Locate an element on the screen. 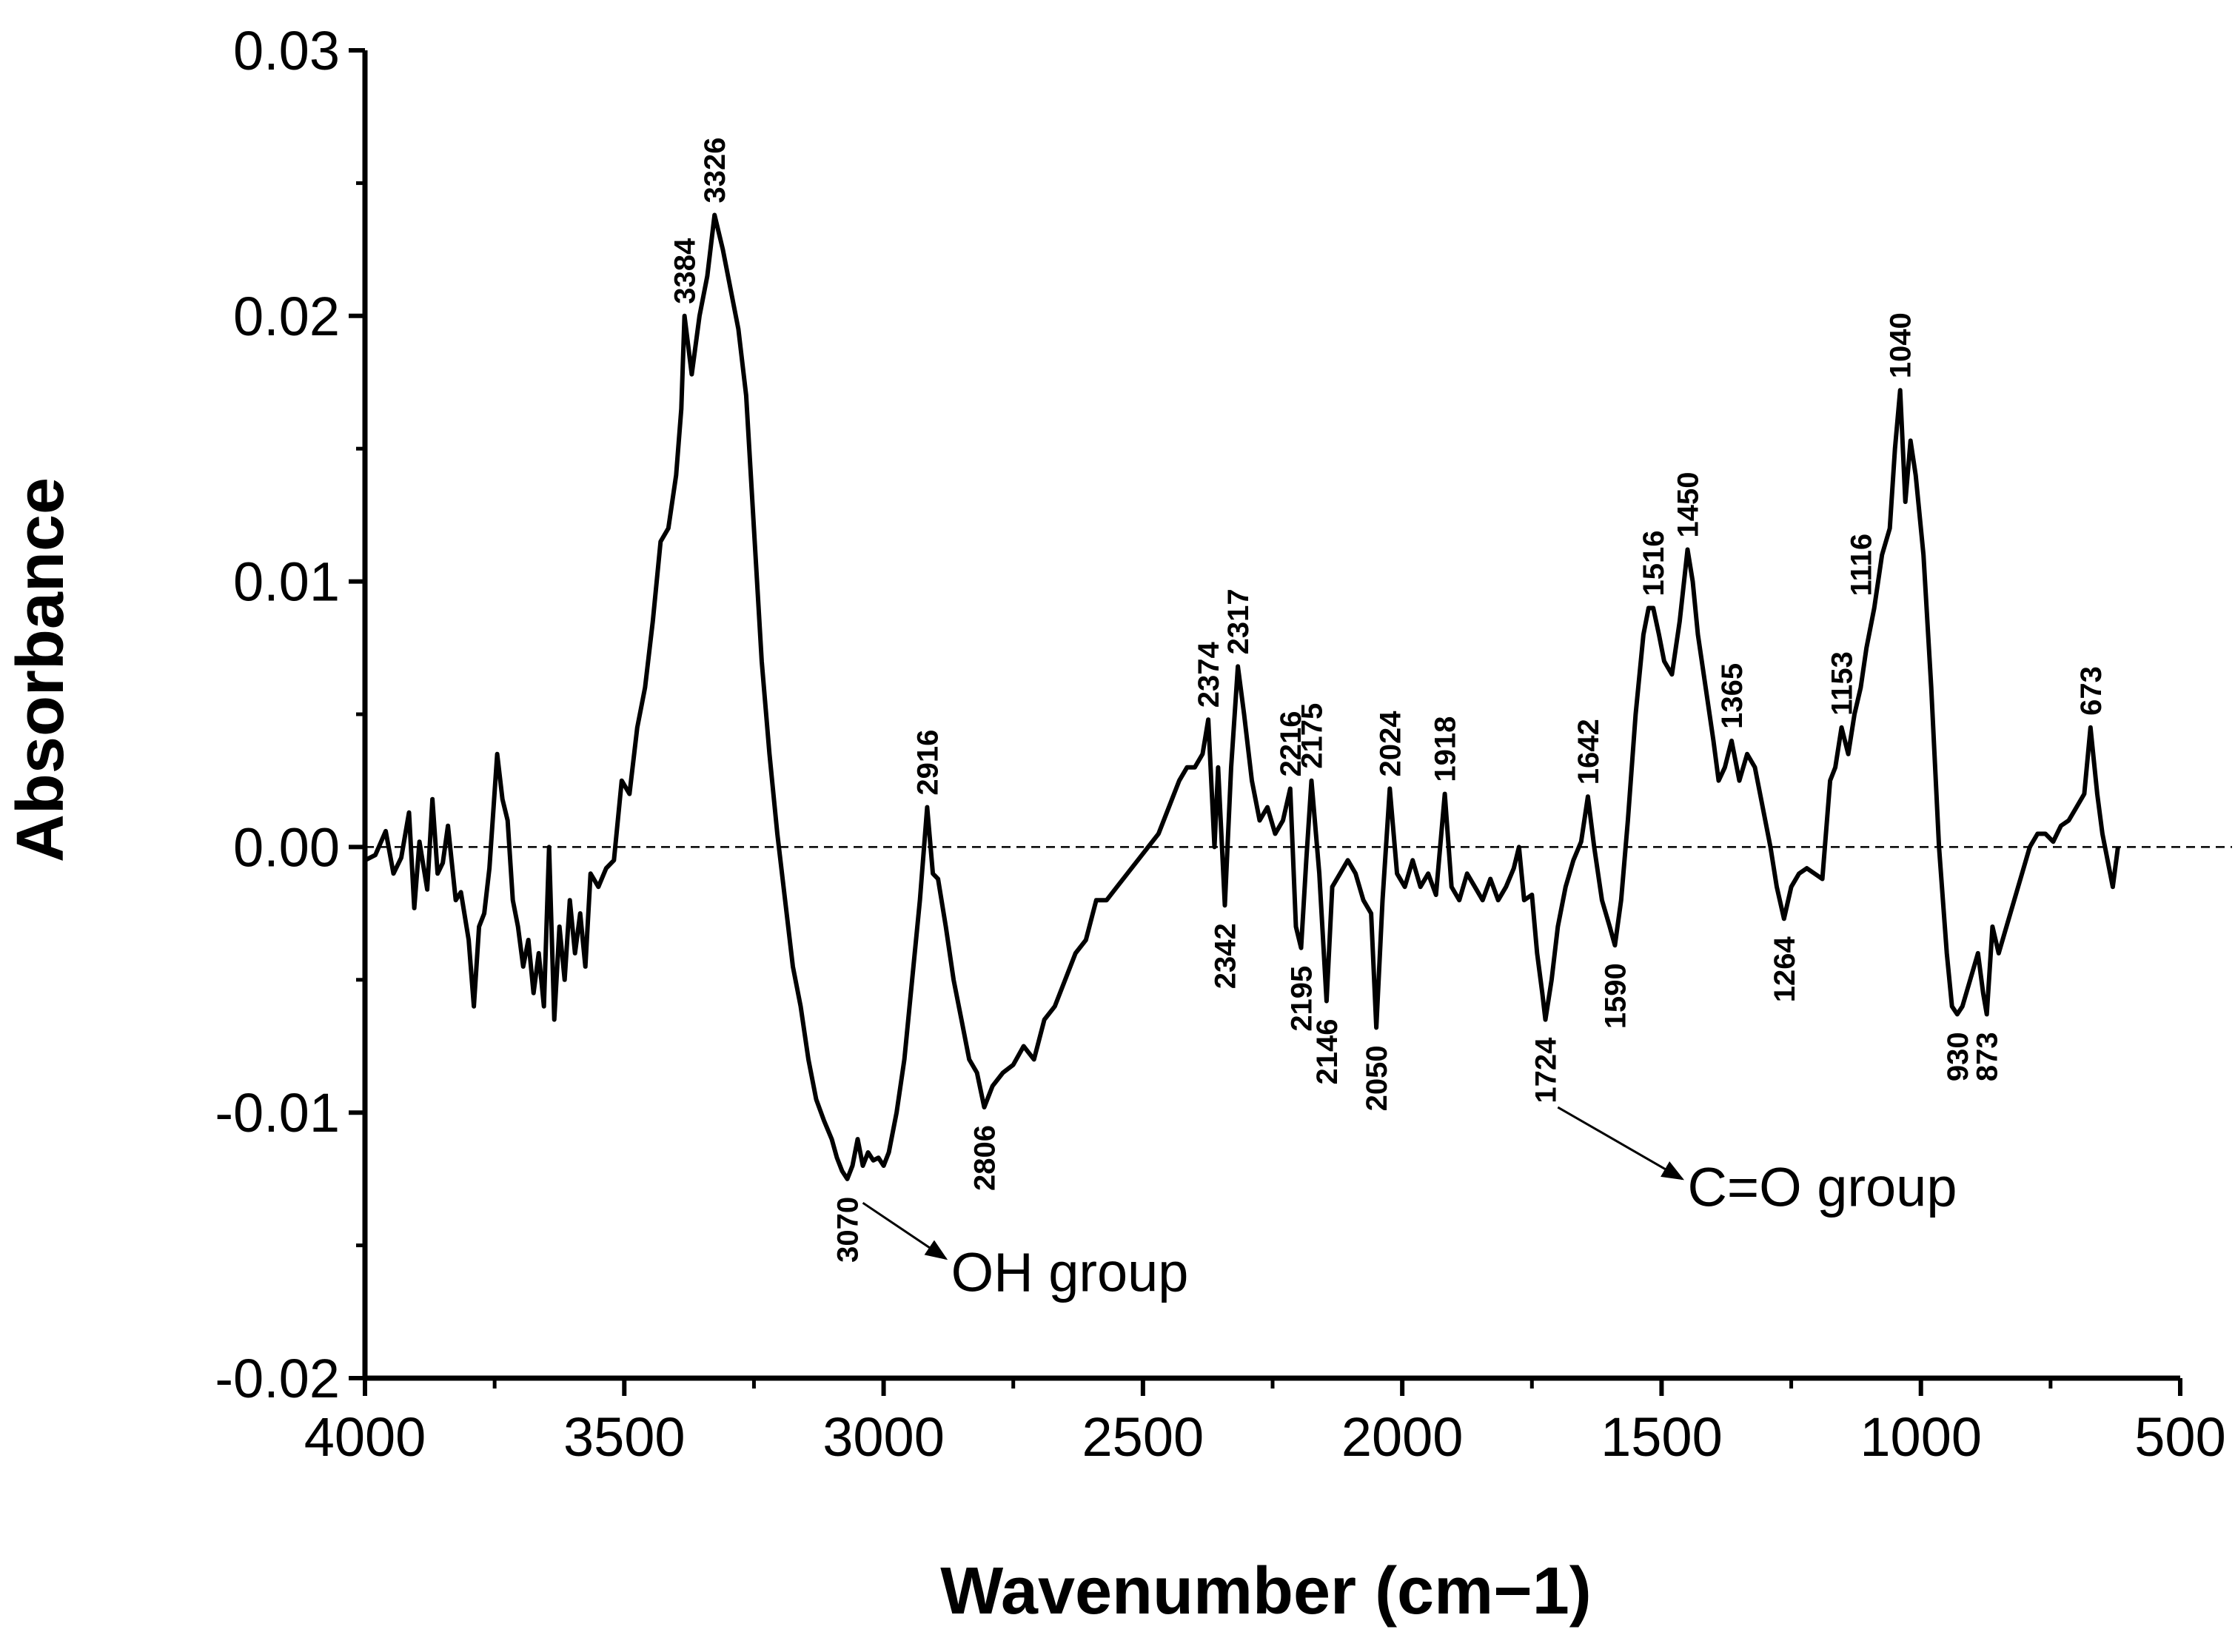 Image resolution: width=2235 pixels, height=1652 pixels. peak-label: 873 is located at coordinates (1988, 1056).